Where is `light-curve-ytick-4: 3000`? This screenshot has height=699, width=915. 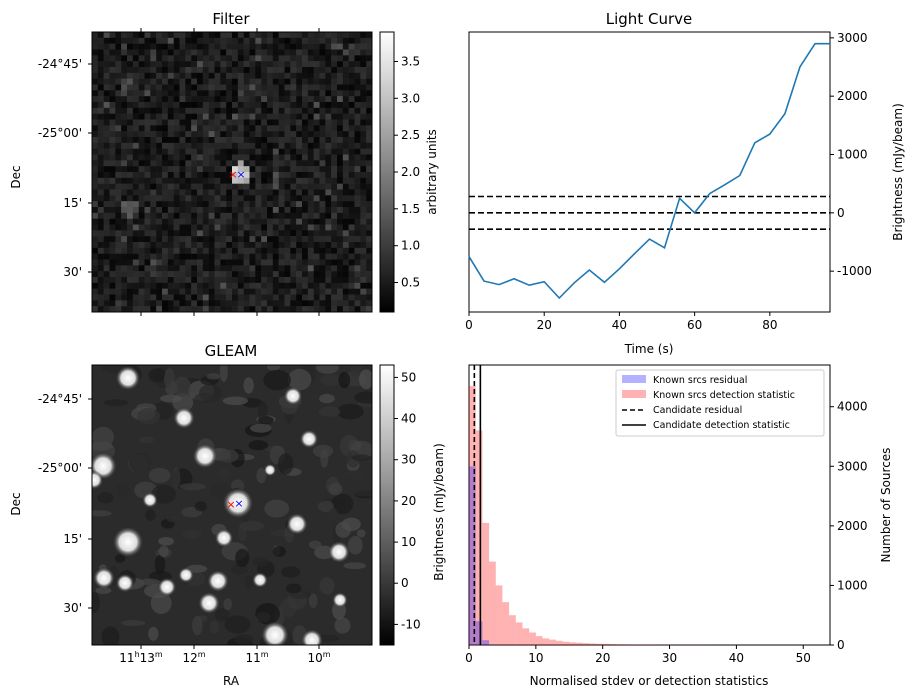
light-curve-ytick-4: 3000 is located at coordinates (852, 38).